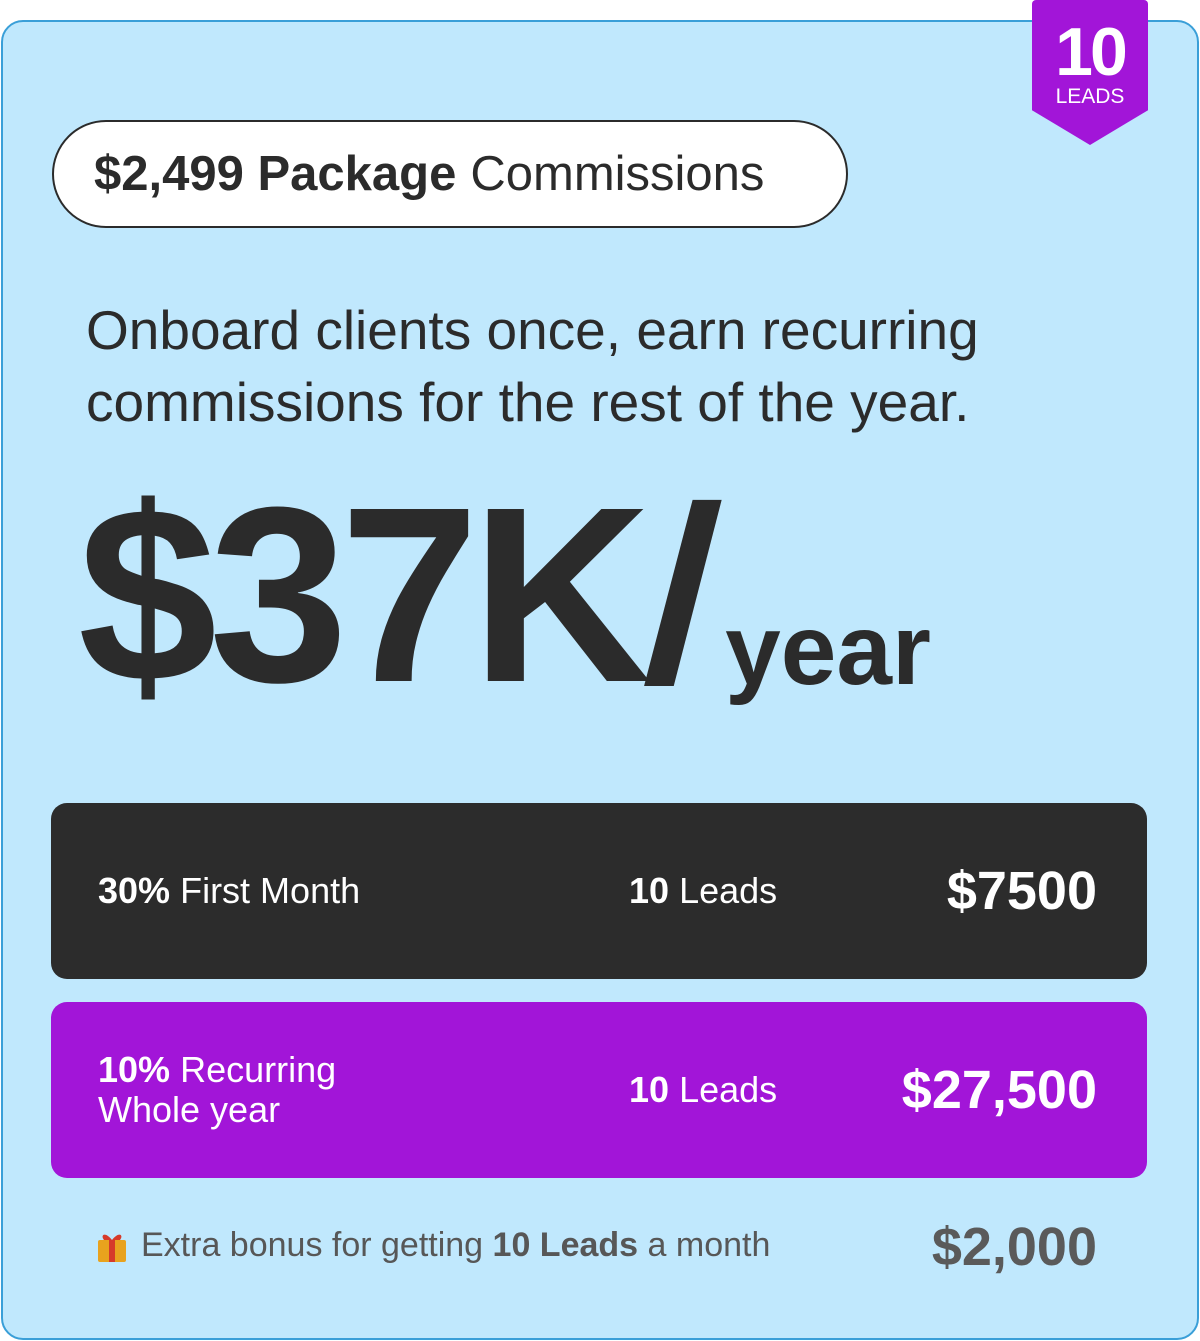  I want to click on package-suffix: Commissions, so click(617, 174).